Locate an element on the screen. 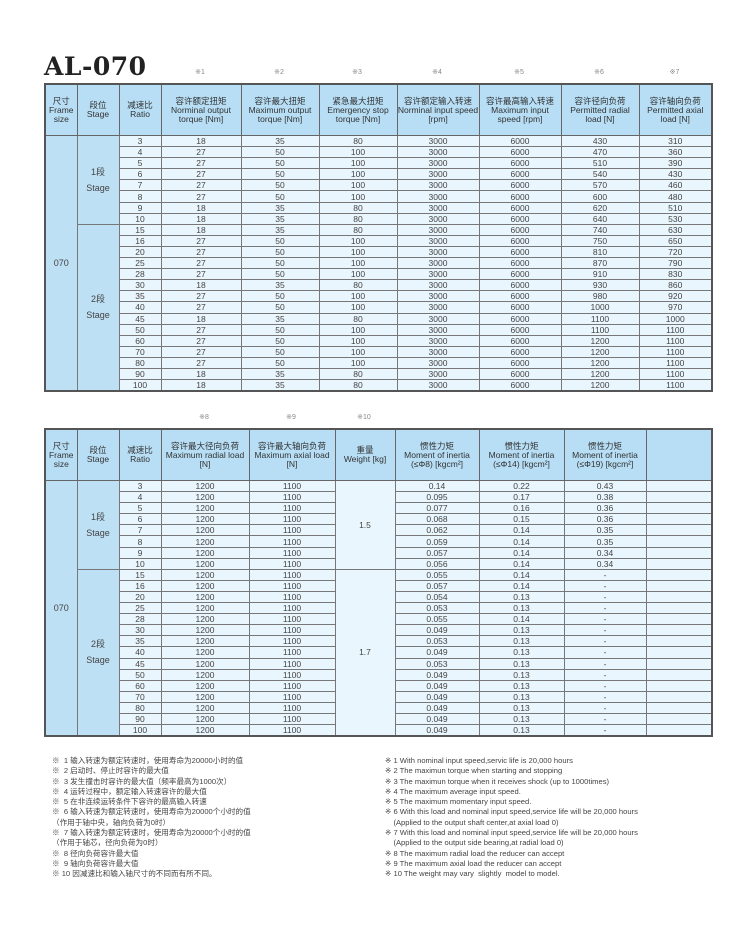  ratio-cell: 25 is located at coordinates (140, 608).